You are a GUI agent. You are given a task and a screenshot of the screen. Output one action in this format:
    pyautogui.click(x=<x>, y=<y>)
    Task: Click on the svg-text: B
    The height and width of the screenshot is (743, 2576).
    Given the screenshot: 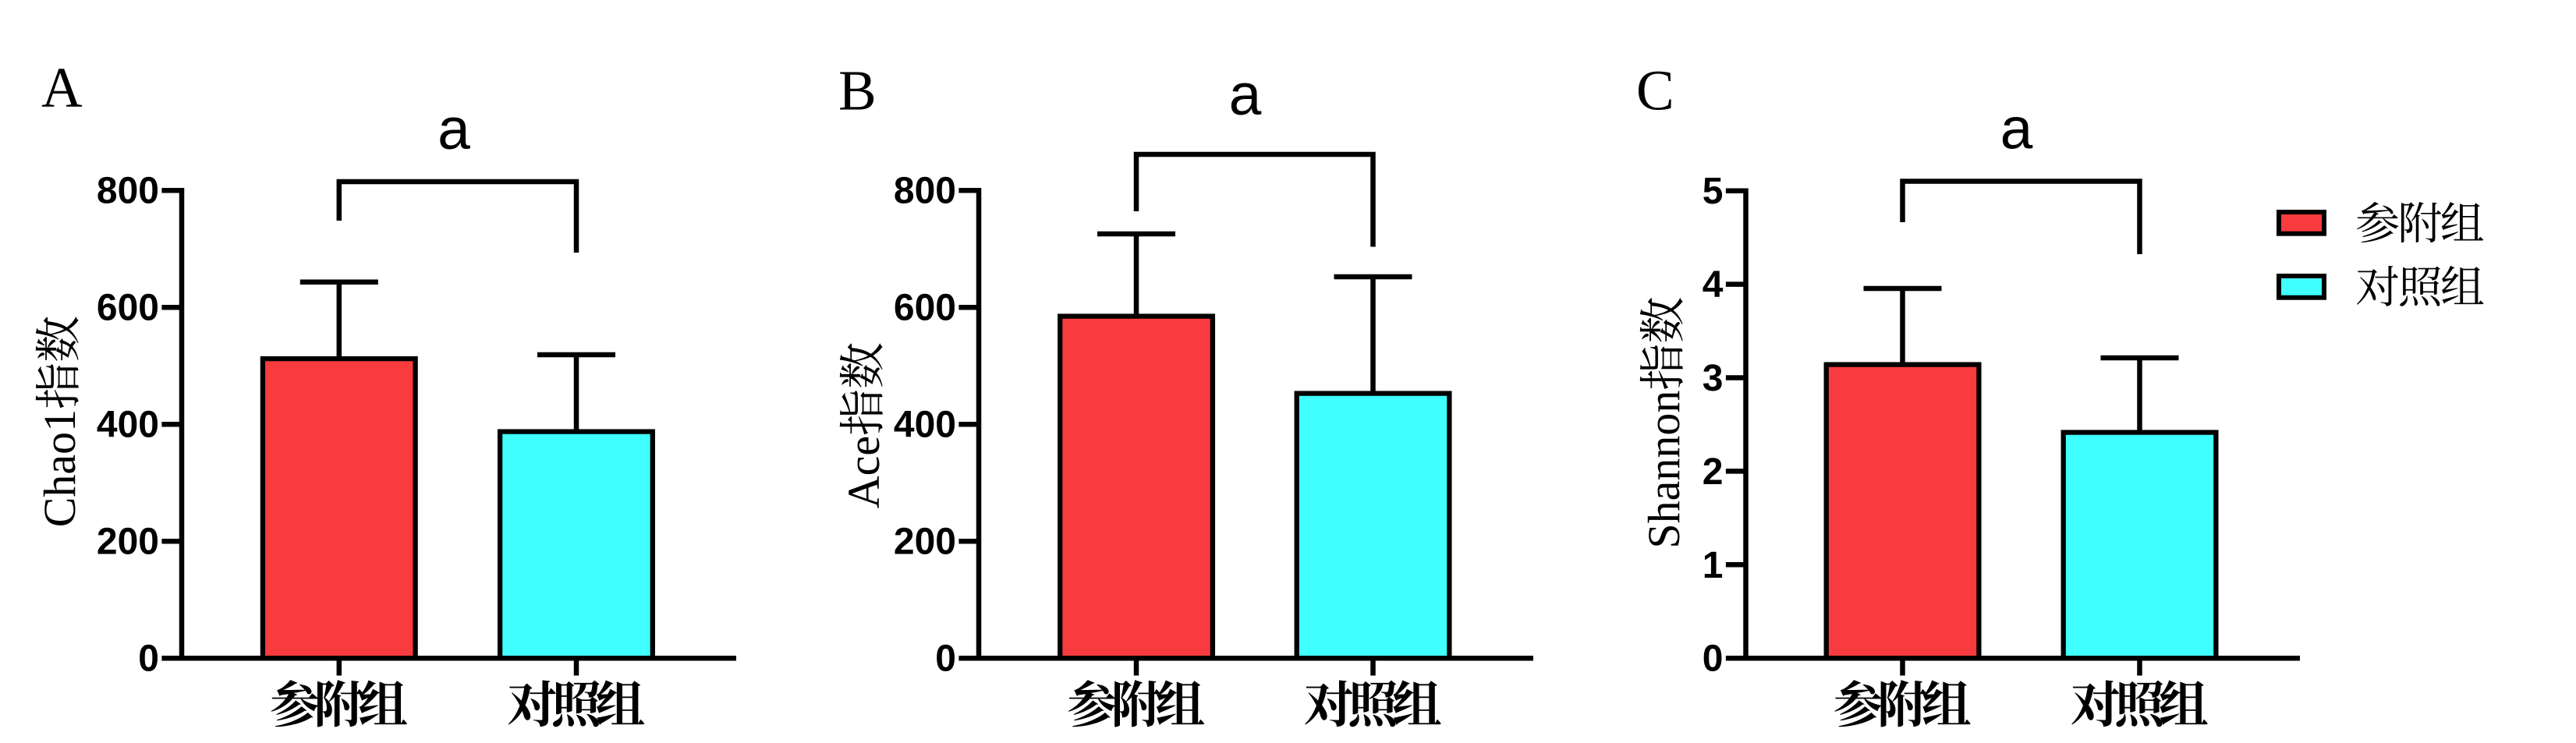 What is the action you would take?
    pyautogui.click(x=857, y=90)
    